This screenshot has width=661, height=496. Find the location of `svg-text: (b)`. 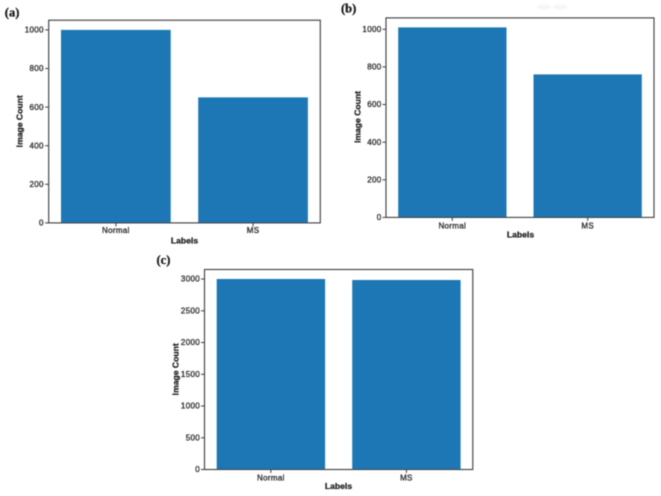

svg-text: (b) is located at coordinates (348, 9).